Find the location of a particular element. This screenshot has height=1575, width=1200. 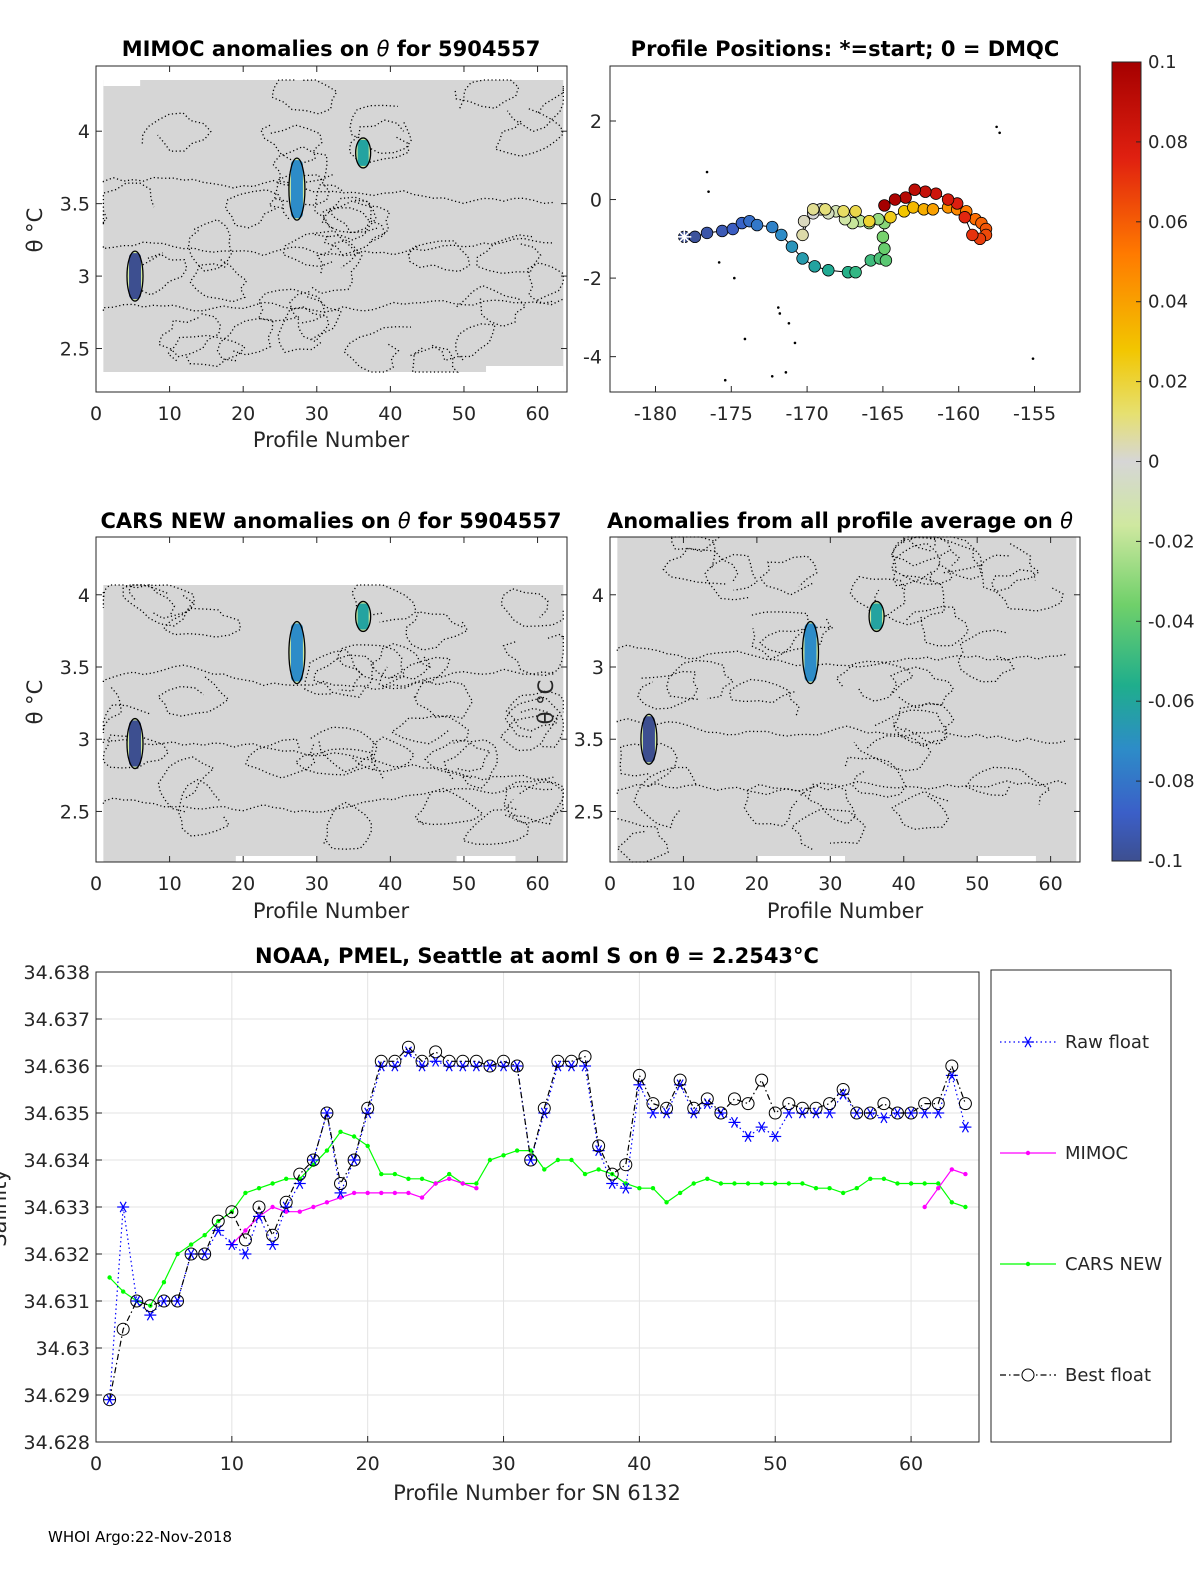

y-tick-label: 0 is located at coordinates (596, 201).